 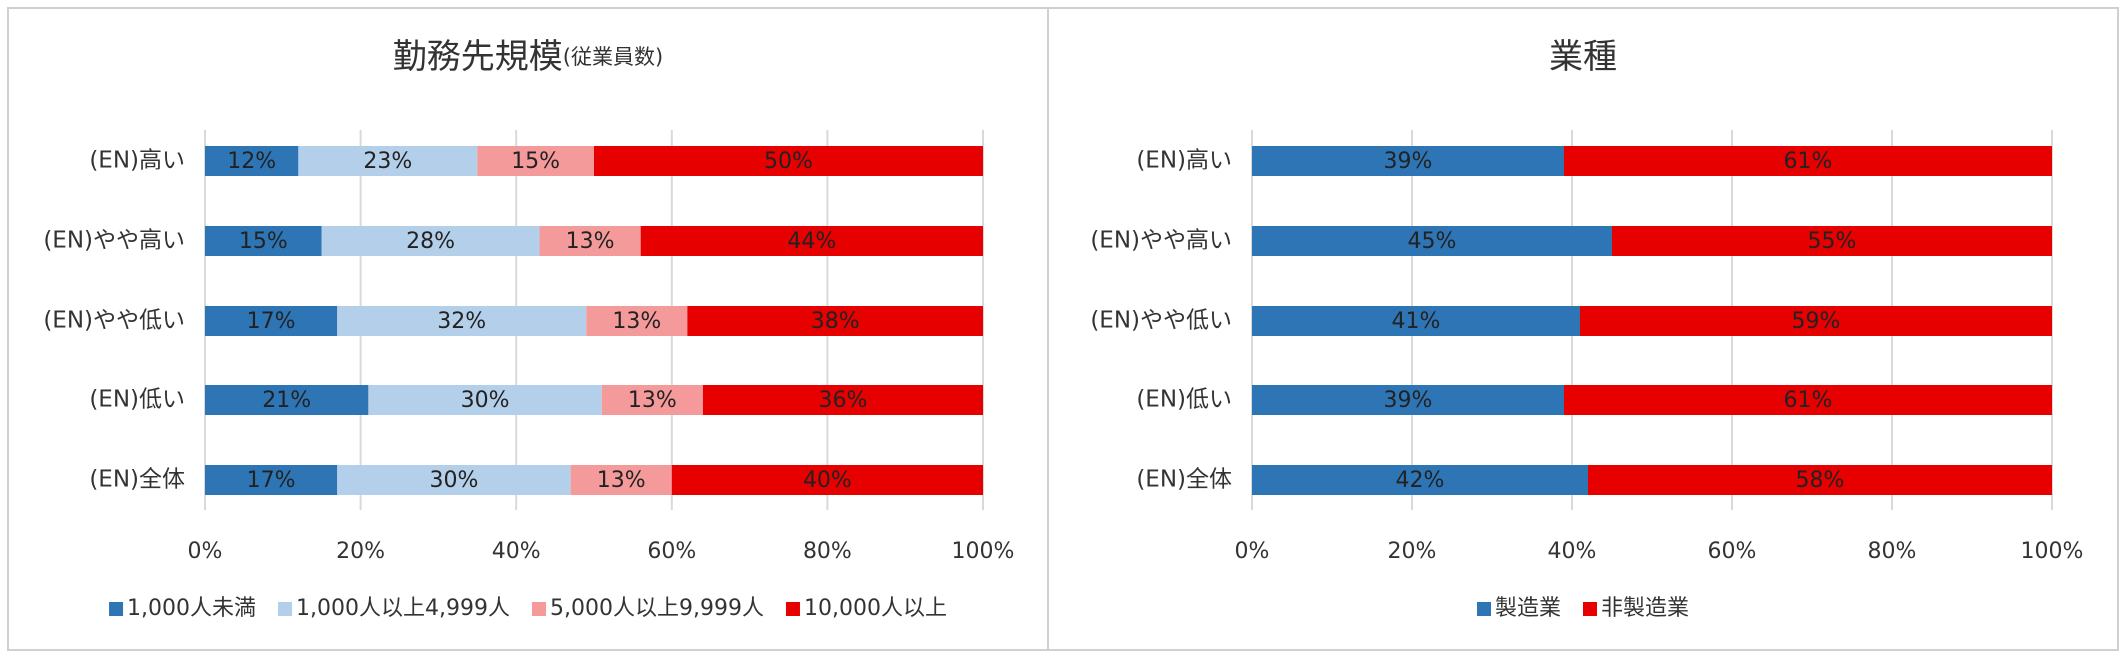 I want to click on data-label: 41%, so click(x=1416, y=321).